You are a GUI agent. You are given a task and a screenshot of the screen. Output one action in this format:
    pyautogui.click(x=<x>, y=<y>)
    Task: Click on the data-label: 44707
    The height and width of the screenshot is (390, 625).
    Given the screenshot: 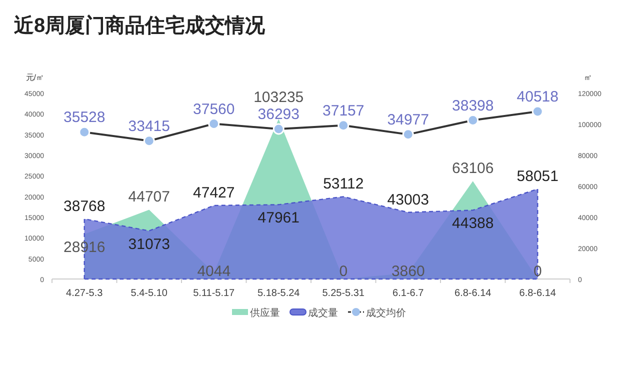 What is the action you would take?
    pyautogui.click(x=149, y=197)
    